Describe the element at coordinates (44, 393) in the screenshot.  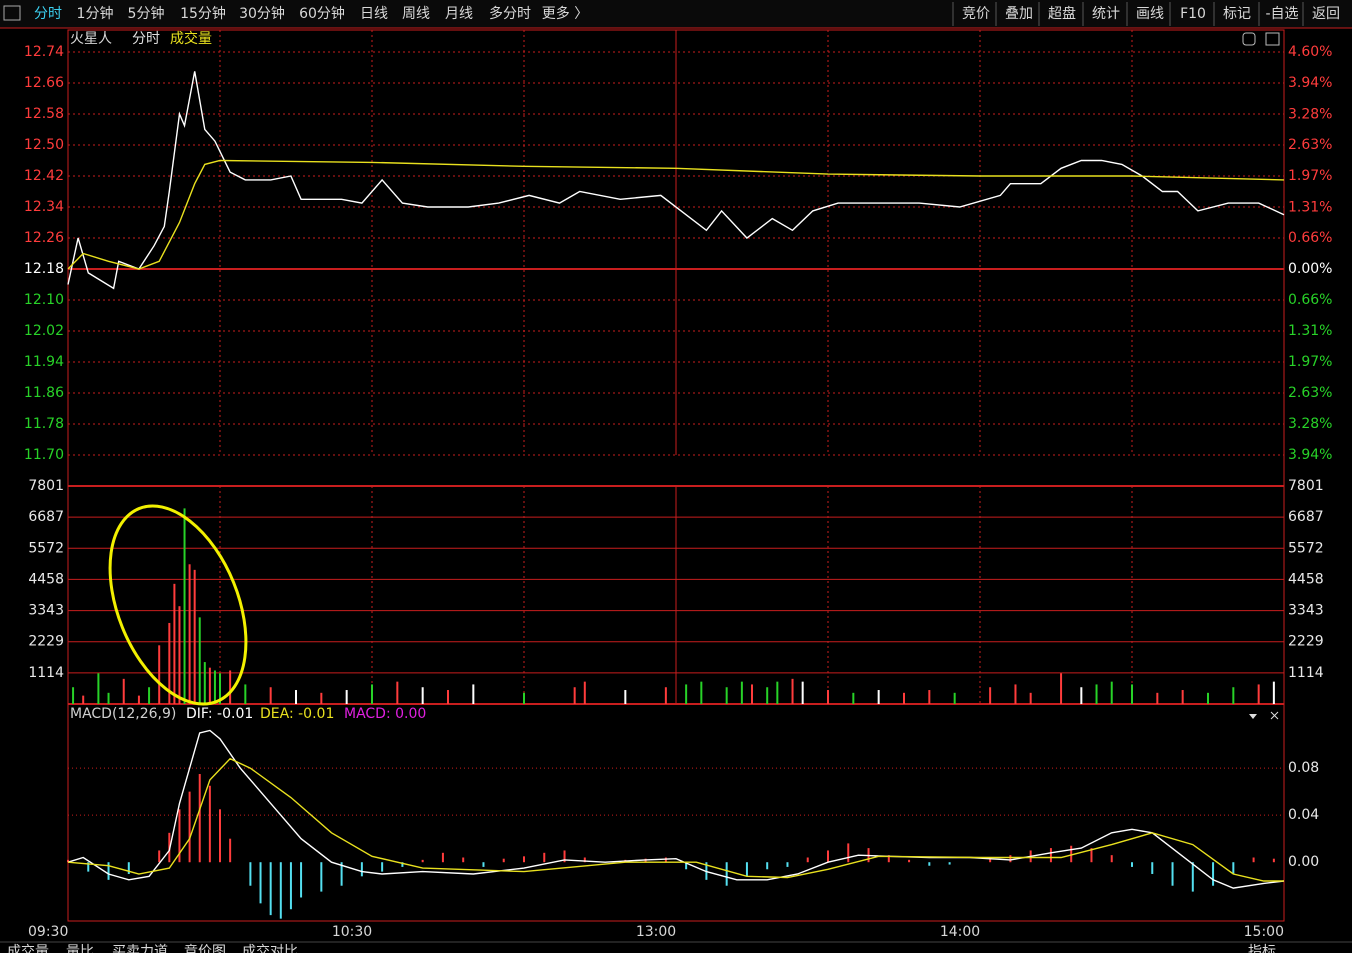
I see `y-tick-label: 11.86` at that location.